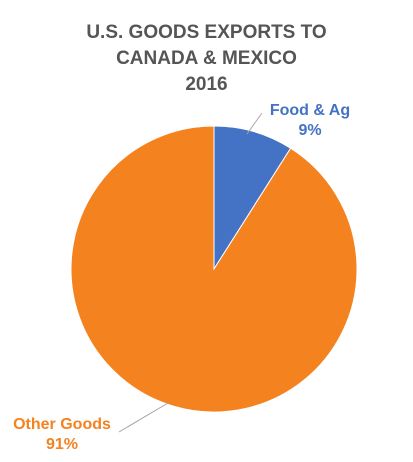  What do you see at coordinates (62, 435) in the screenshot?
I see `slice-label-other-goods: Other Goods 91%` at bounding box center [62, 435].